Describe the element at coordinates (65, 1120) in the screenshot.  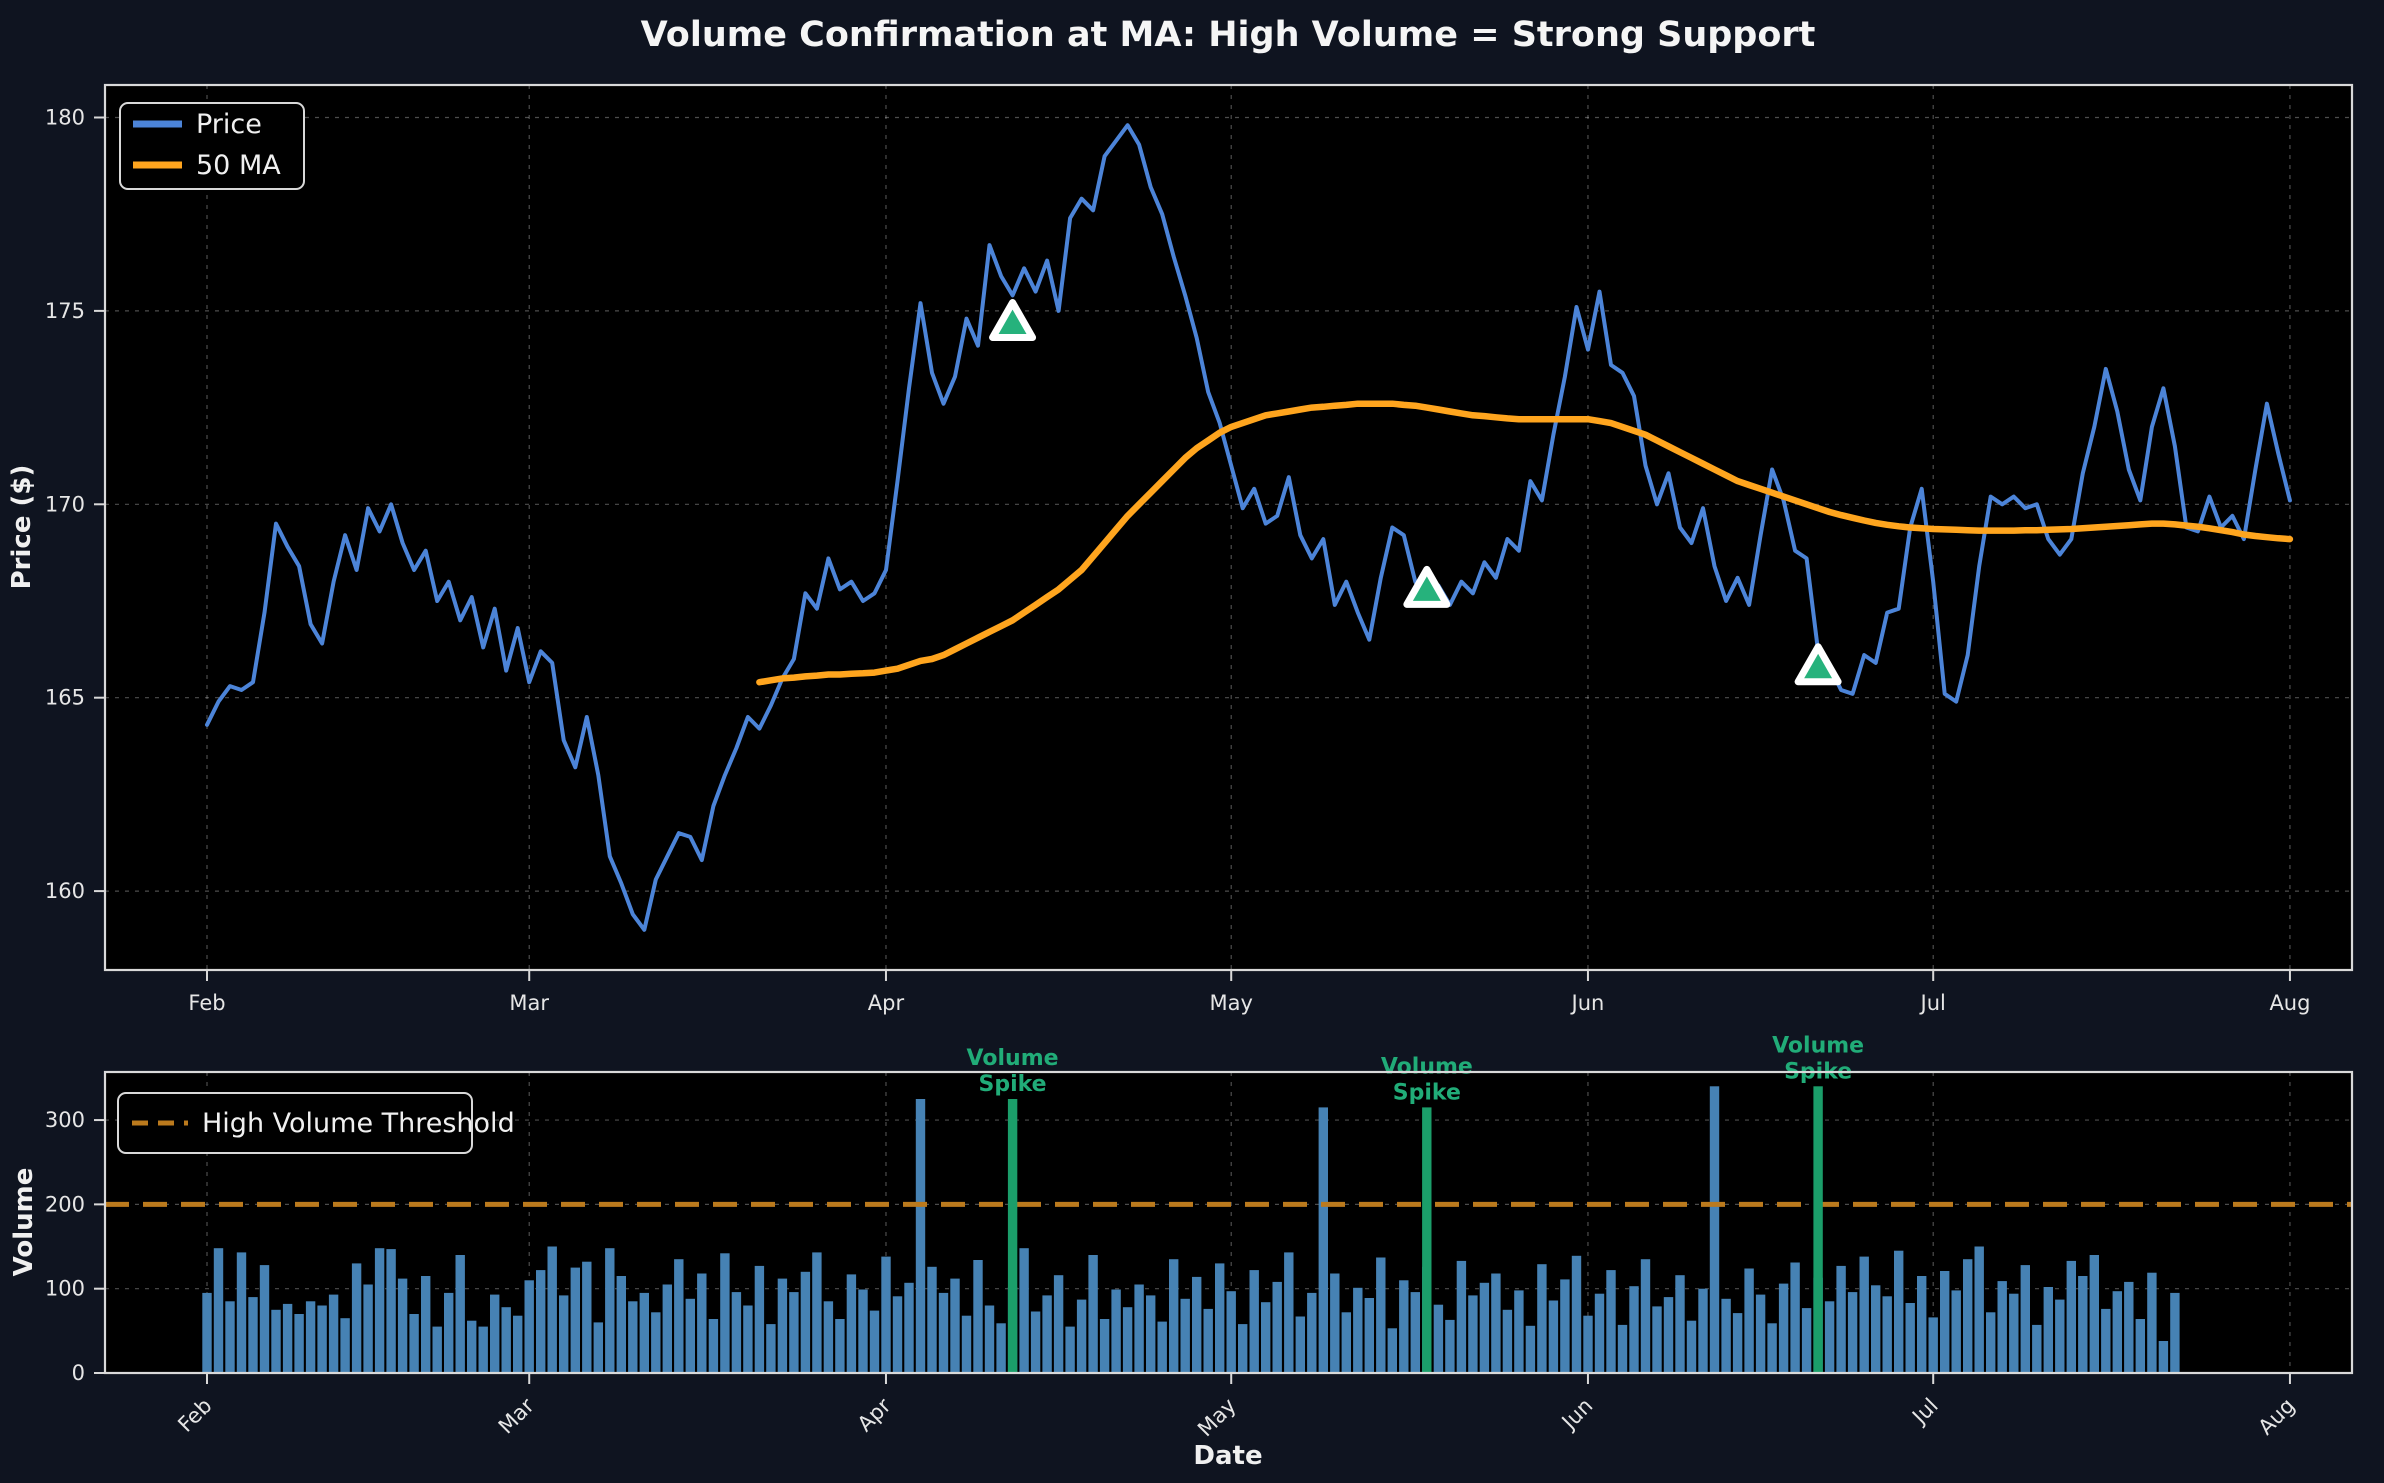
I see `volume-y-tick-label: 300` at that location.